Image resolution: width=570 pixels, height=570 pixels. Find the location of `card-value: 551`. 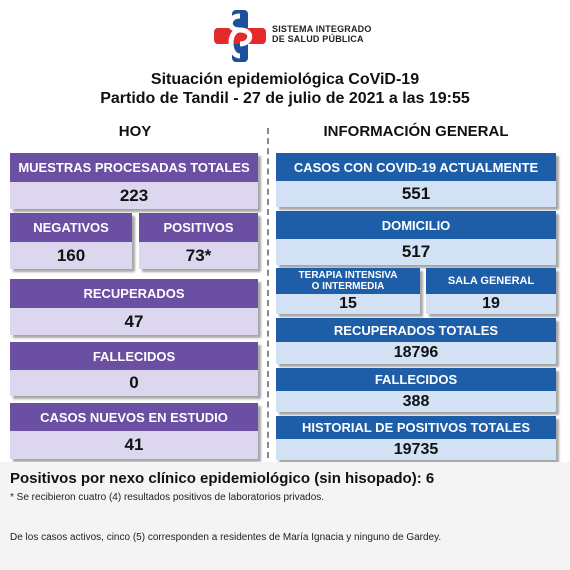

card-value: 551 is located at coordinates (416, 194).